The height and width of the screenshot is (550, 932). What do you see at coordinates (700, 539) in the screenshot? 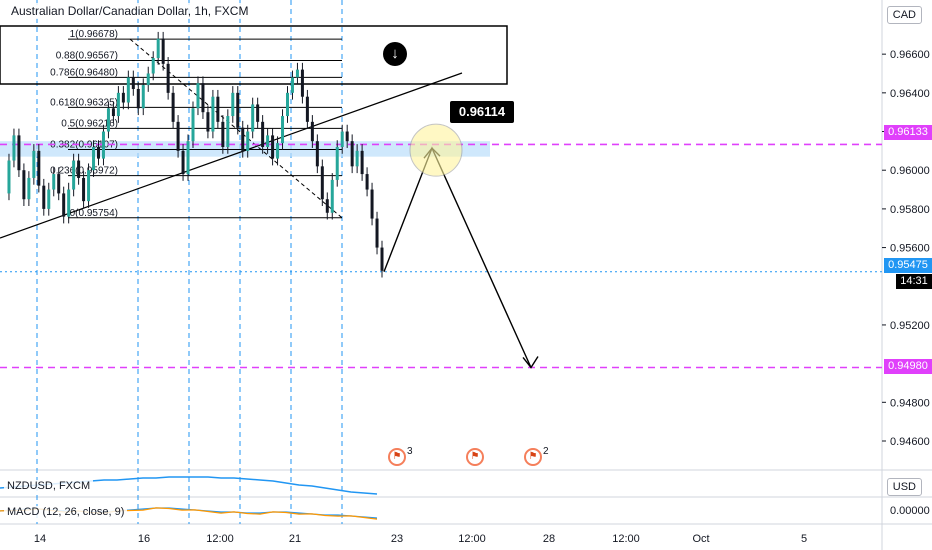
I see `x-tick-label-8: Oct` at bounding box center [700, 539].